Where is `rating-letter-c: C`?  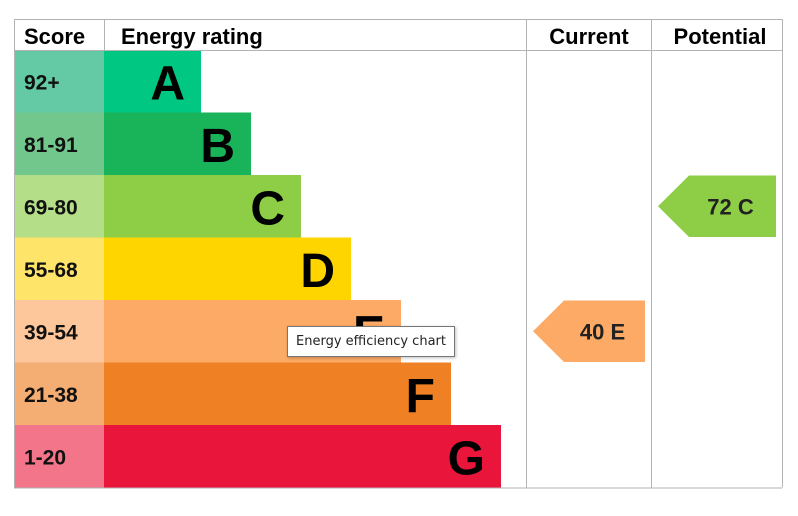
rating-letter-c: C is located at coordinates (267, 208).